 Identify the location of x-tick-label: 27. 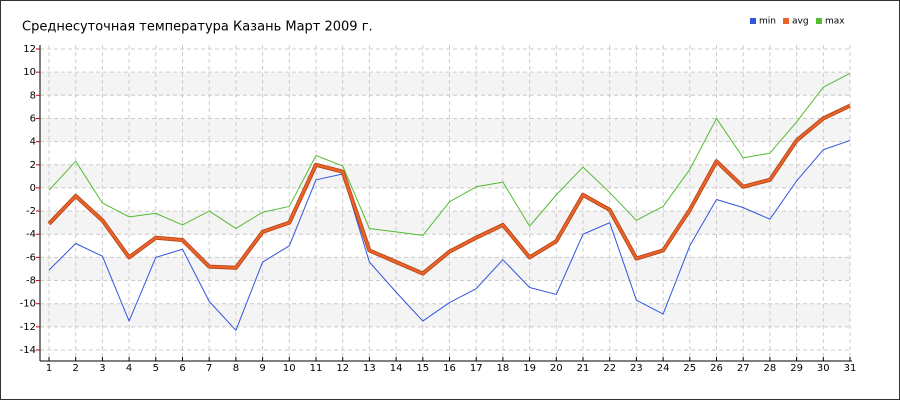
(743, 368).